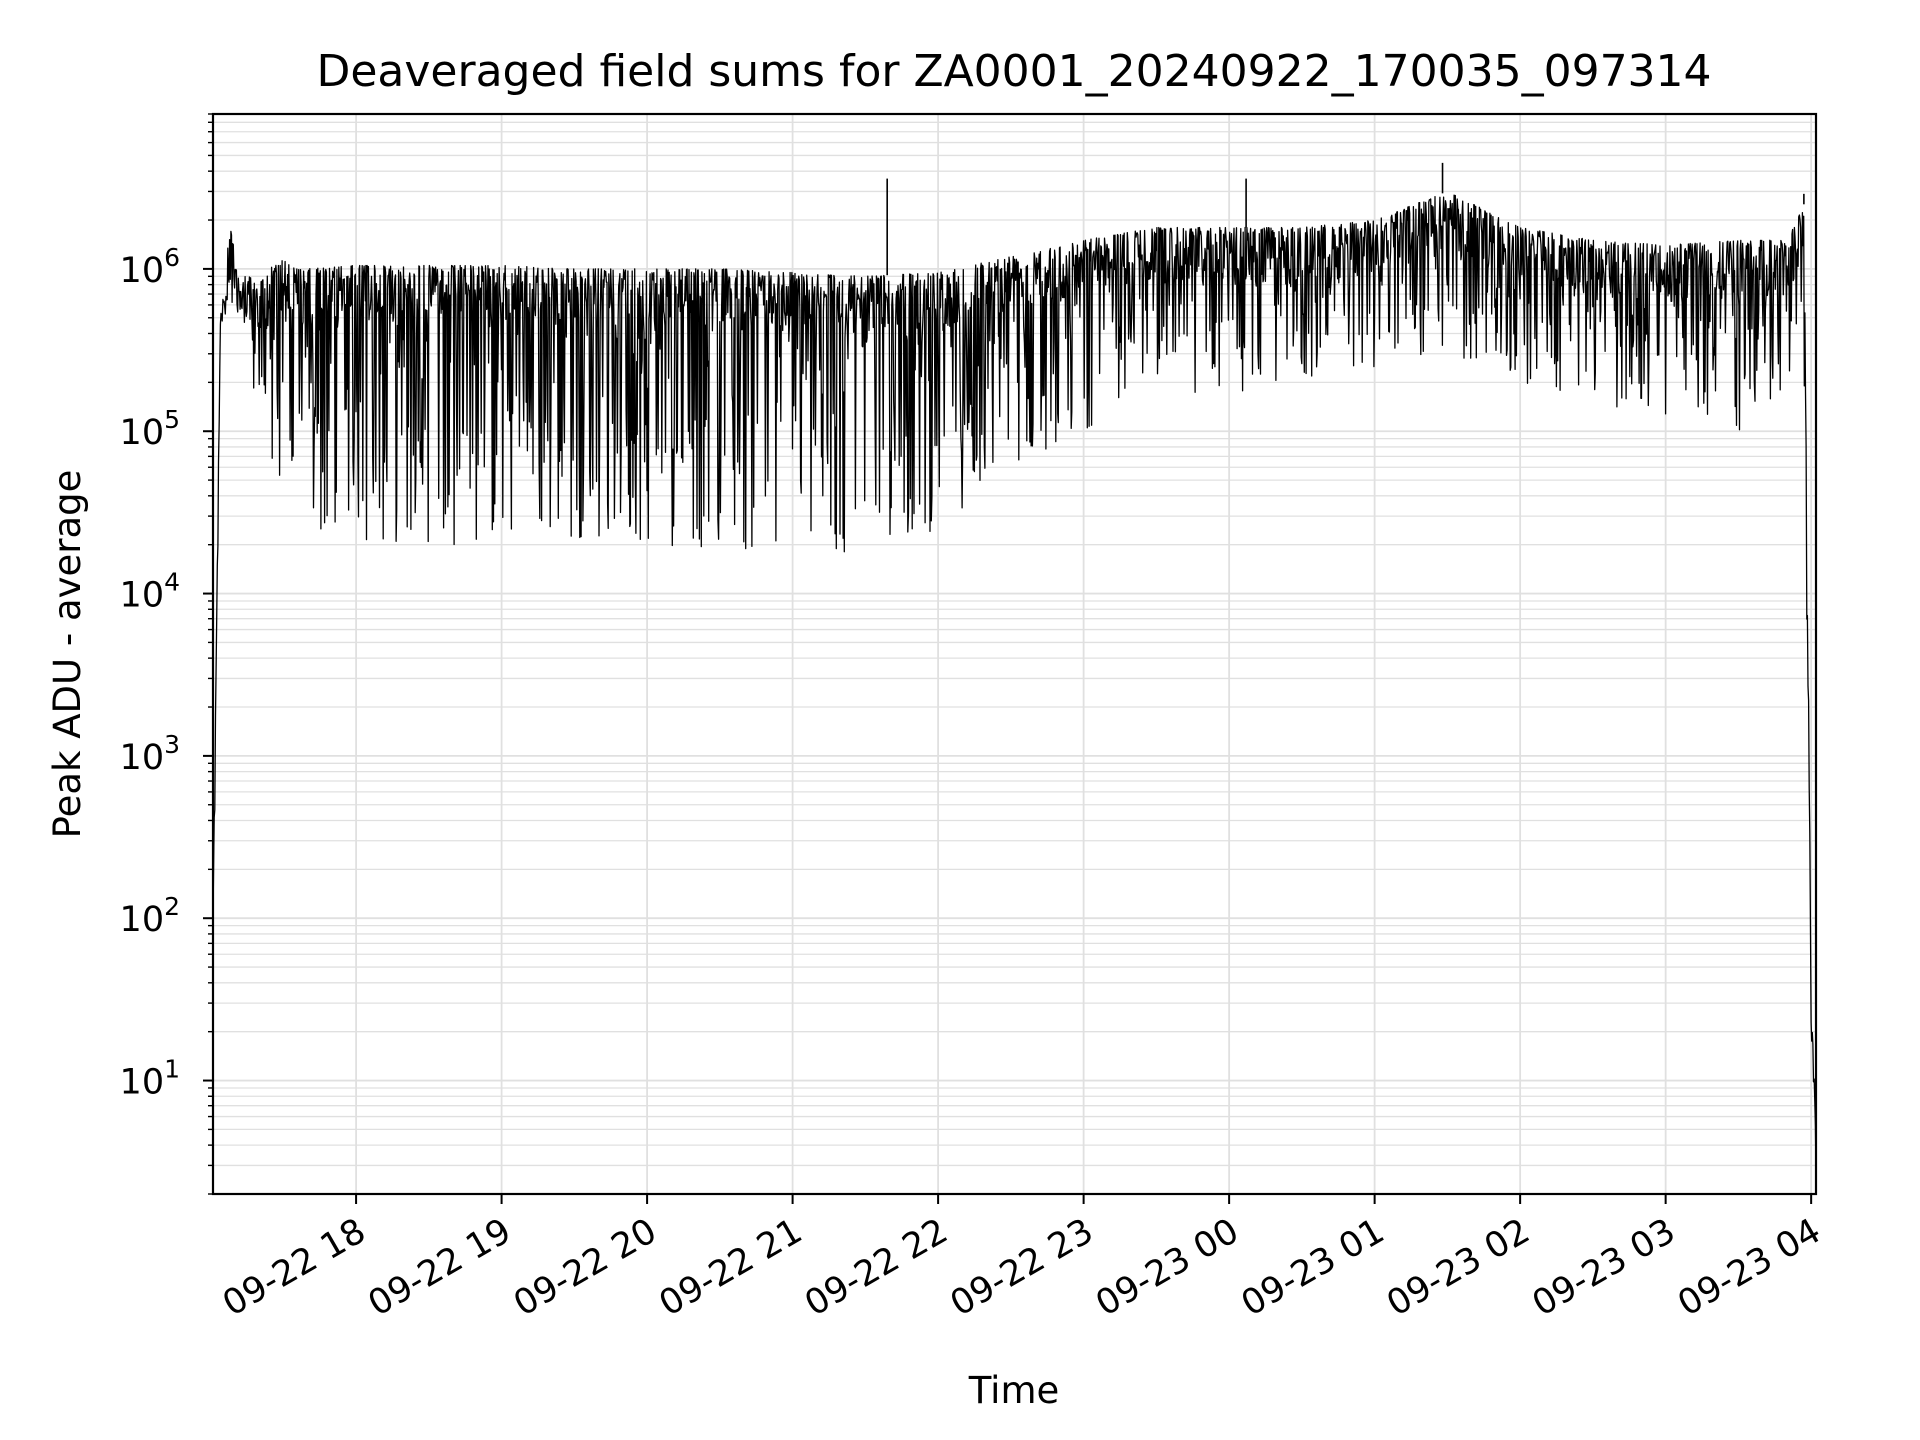 This screenshot has height=1440, width=1920. What do you see at coordinates (172, 419) in the screenshot?
I see `y-tick-exponent: 5` at bounding box center [172, 419].